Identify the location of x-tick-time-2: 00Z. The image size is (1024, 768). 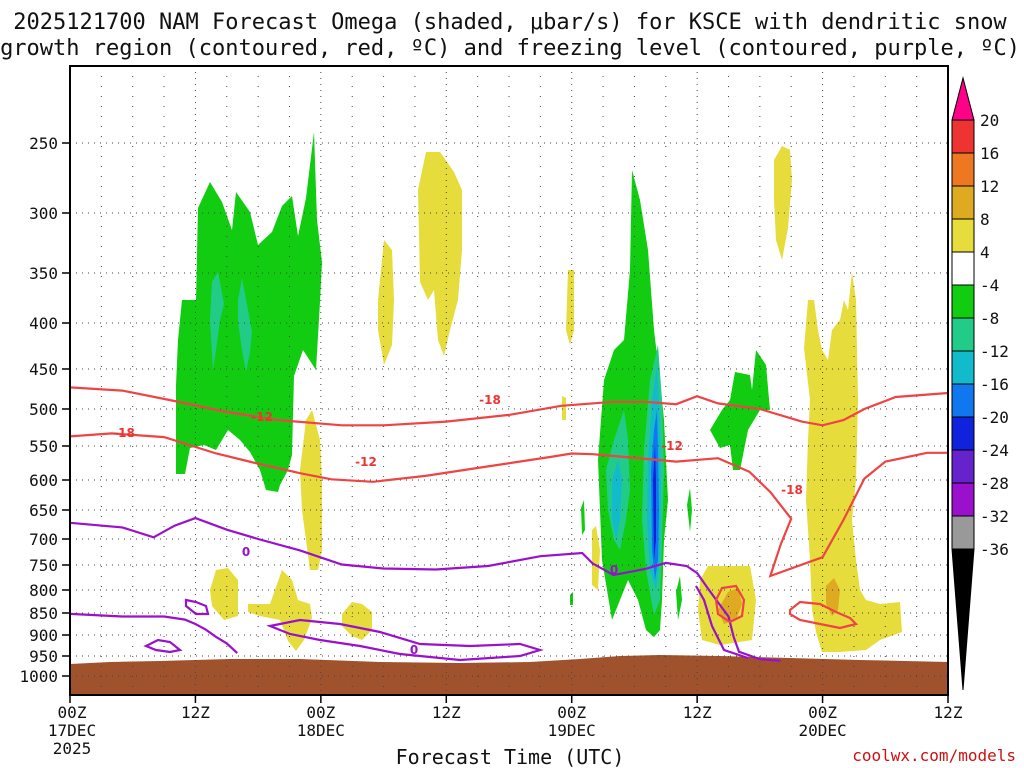
(320, 712).